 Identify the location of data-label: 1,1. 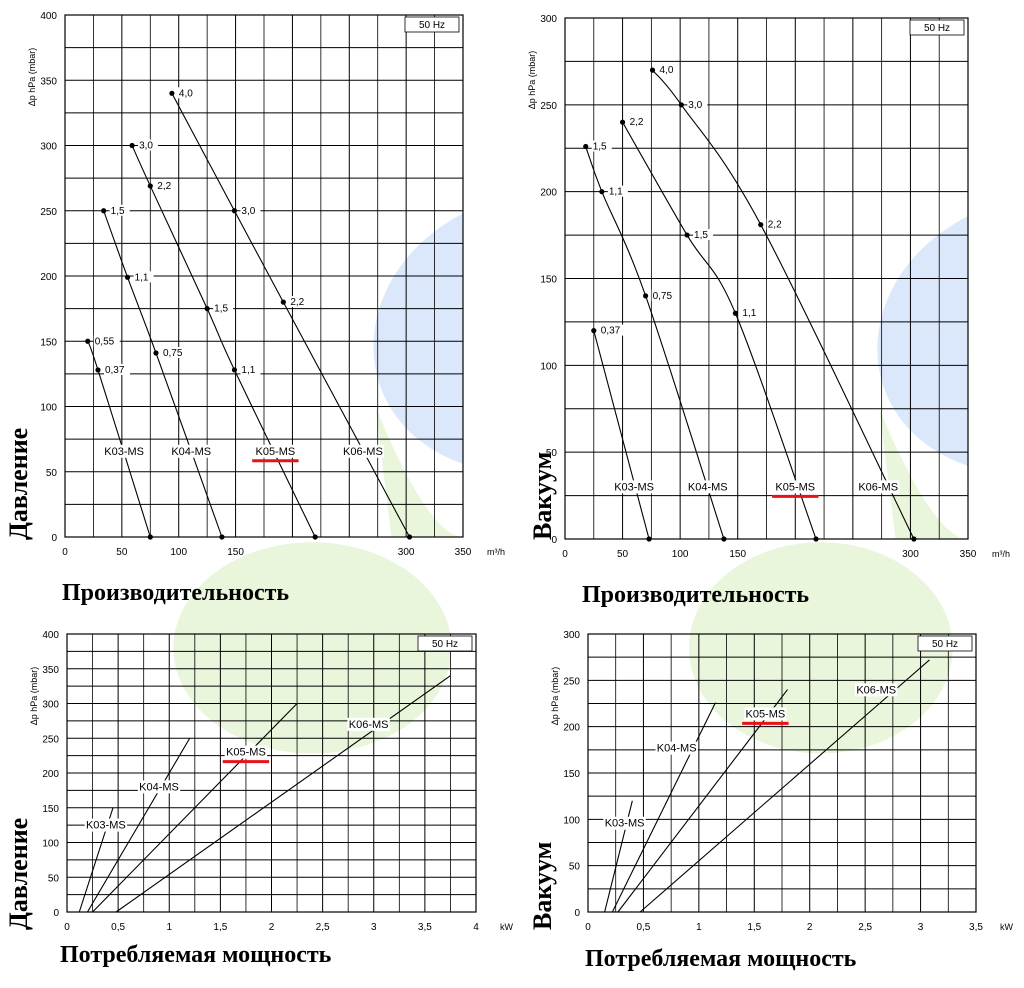
(616, 192).